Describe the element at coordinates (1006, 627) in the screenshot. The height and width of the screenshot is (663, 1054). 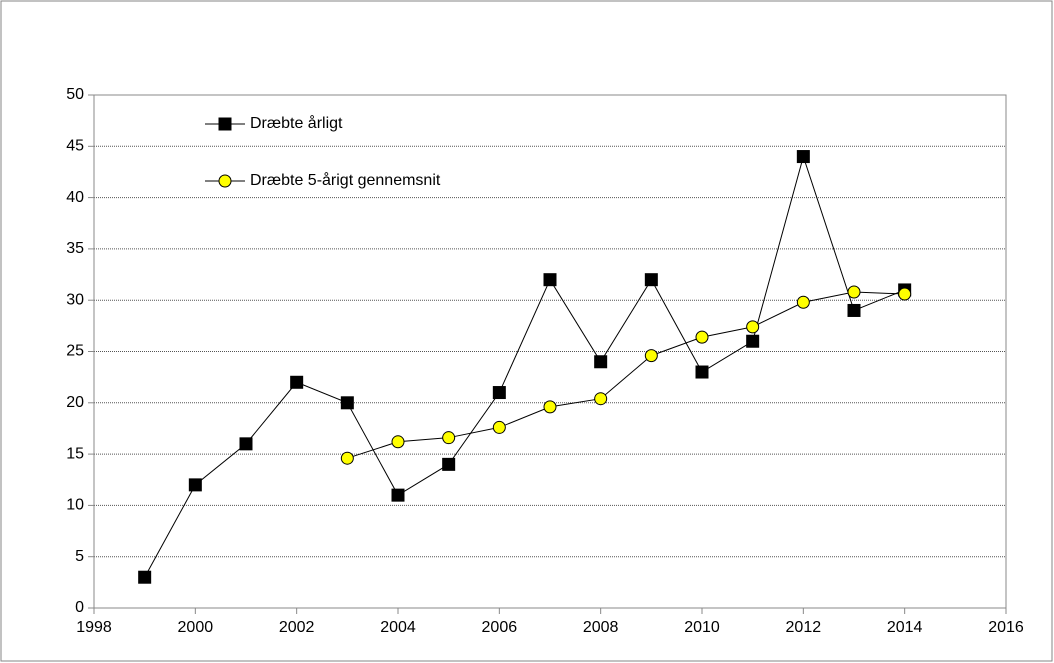
I see `x-tick-label: 2016` at that location.